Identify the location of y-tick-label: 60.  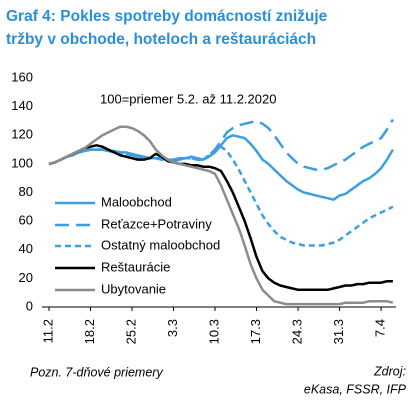
(26, 220).